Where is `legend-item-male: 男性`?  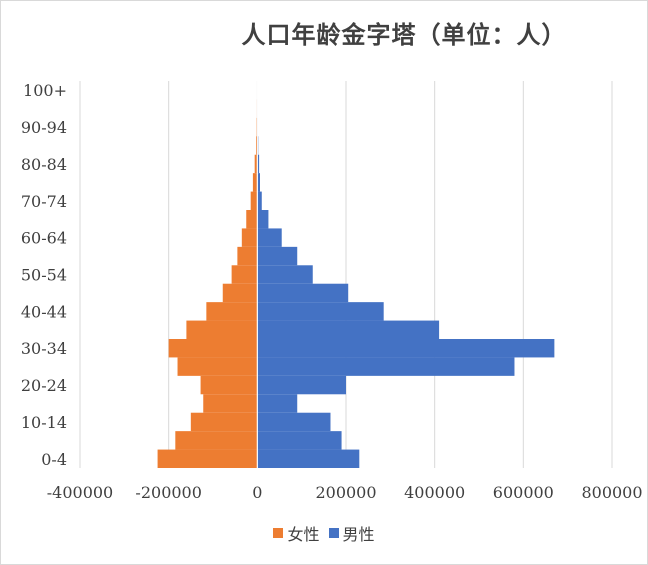
legend-item-male: 男性 is located at coordinates (351, 533).